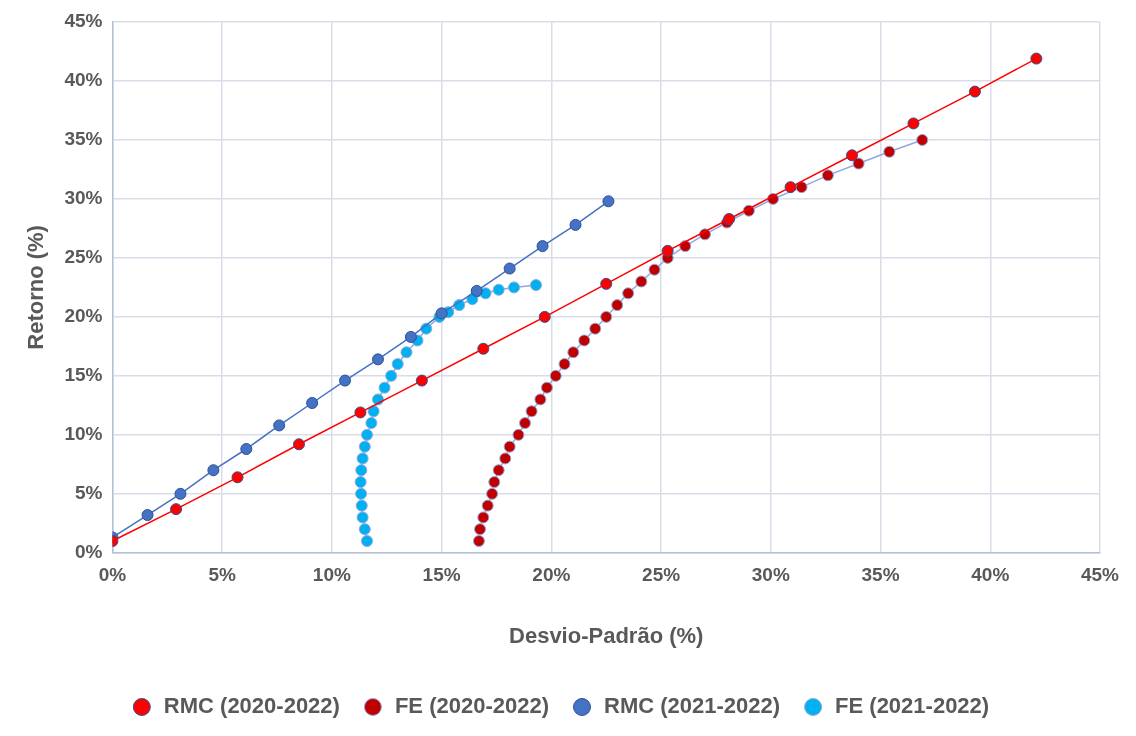 The width and height of the screenshot is (1136, 736). What do you see at coordinates (880, 575) in the screenshot?
I see `x-tick-label: 35%` at bounding box center [880, 575].